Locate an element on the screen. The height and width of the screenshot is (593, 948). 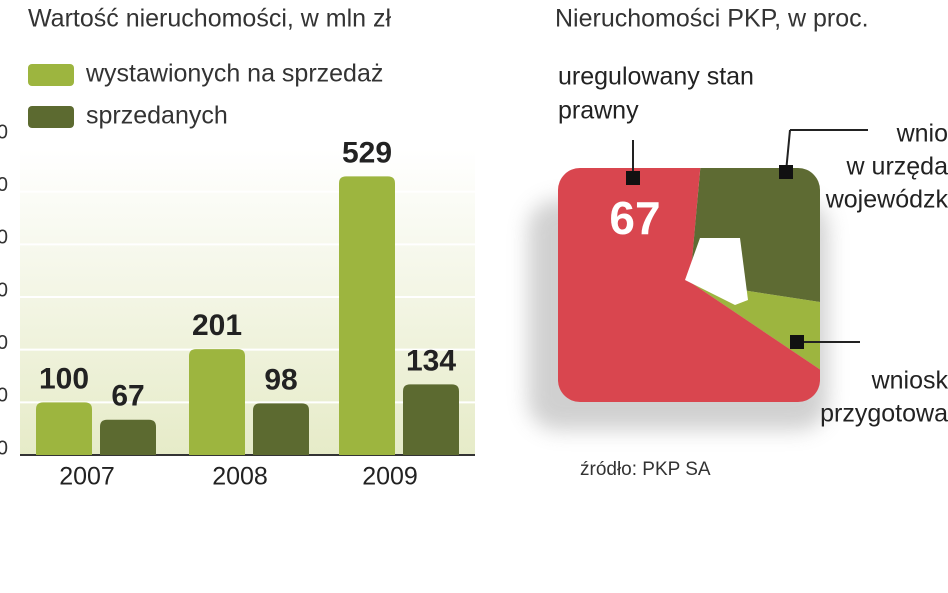
y-tick-label: 500 is located at coordinates (4, 185).